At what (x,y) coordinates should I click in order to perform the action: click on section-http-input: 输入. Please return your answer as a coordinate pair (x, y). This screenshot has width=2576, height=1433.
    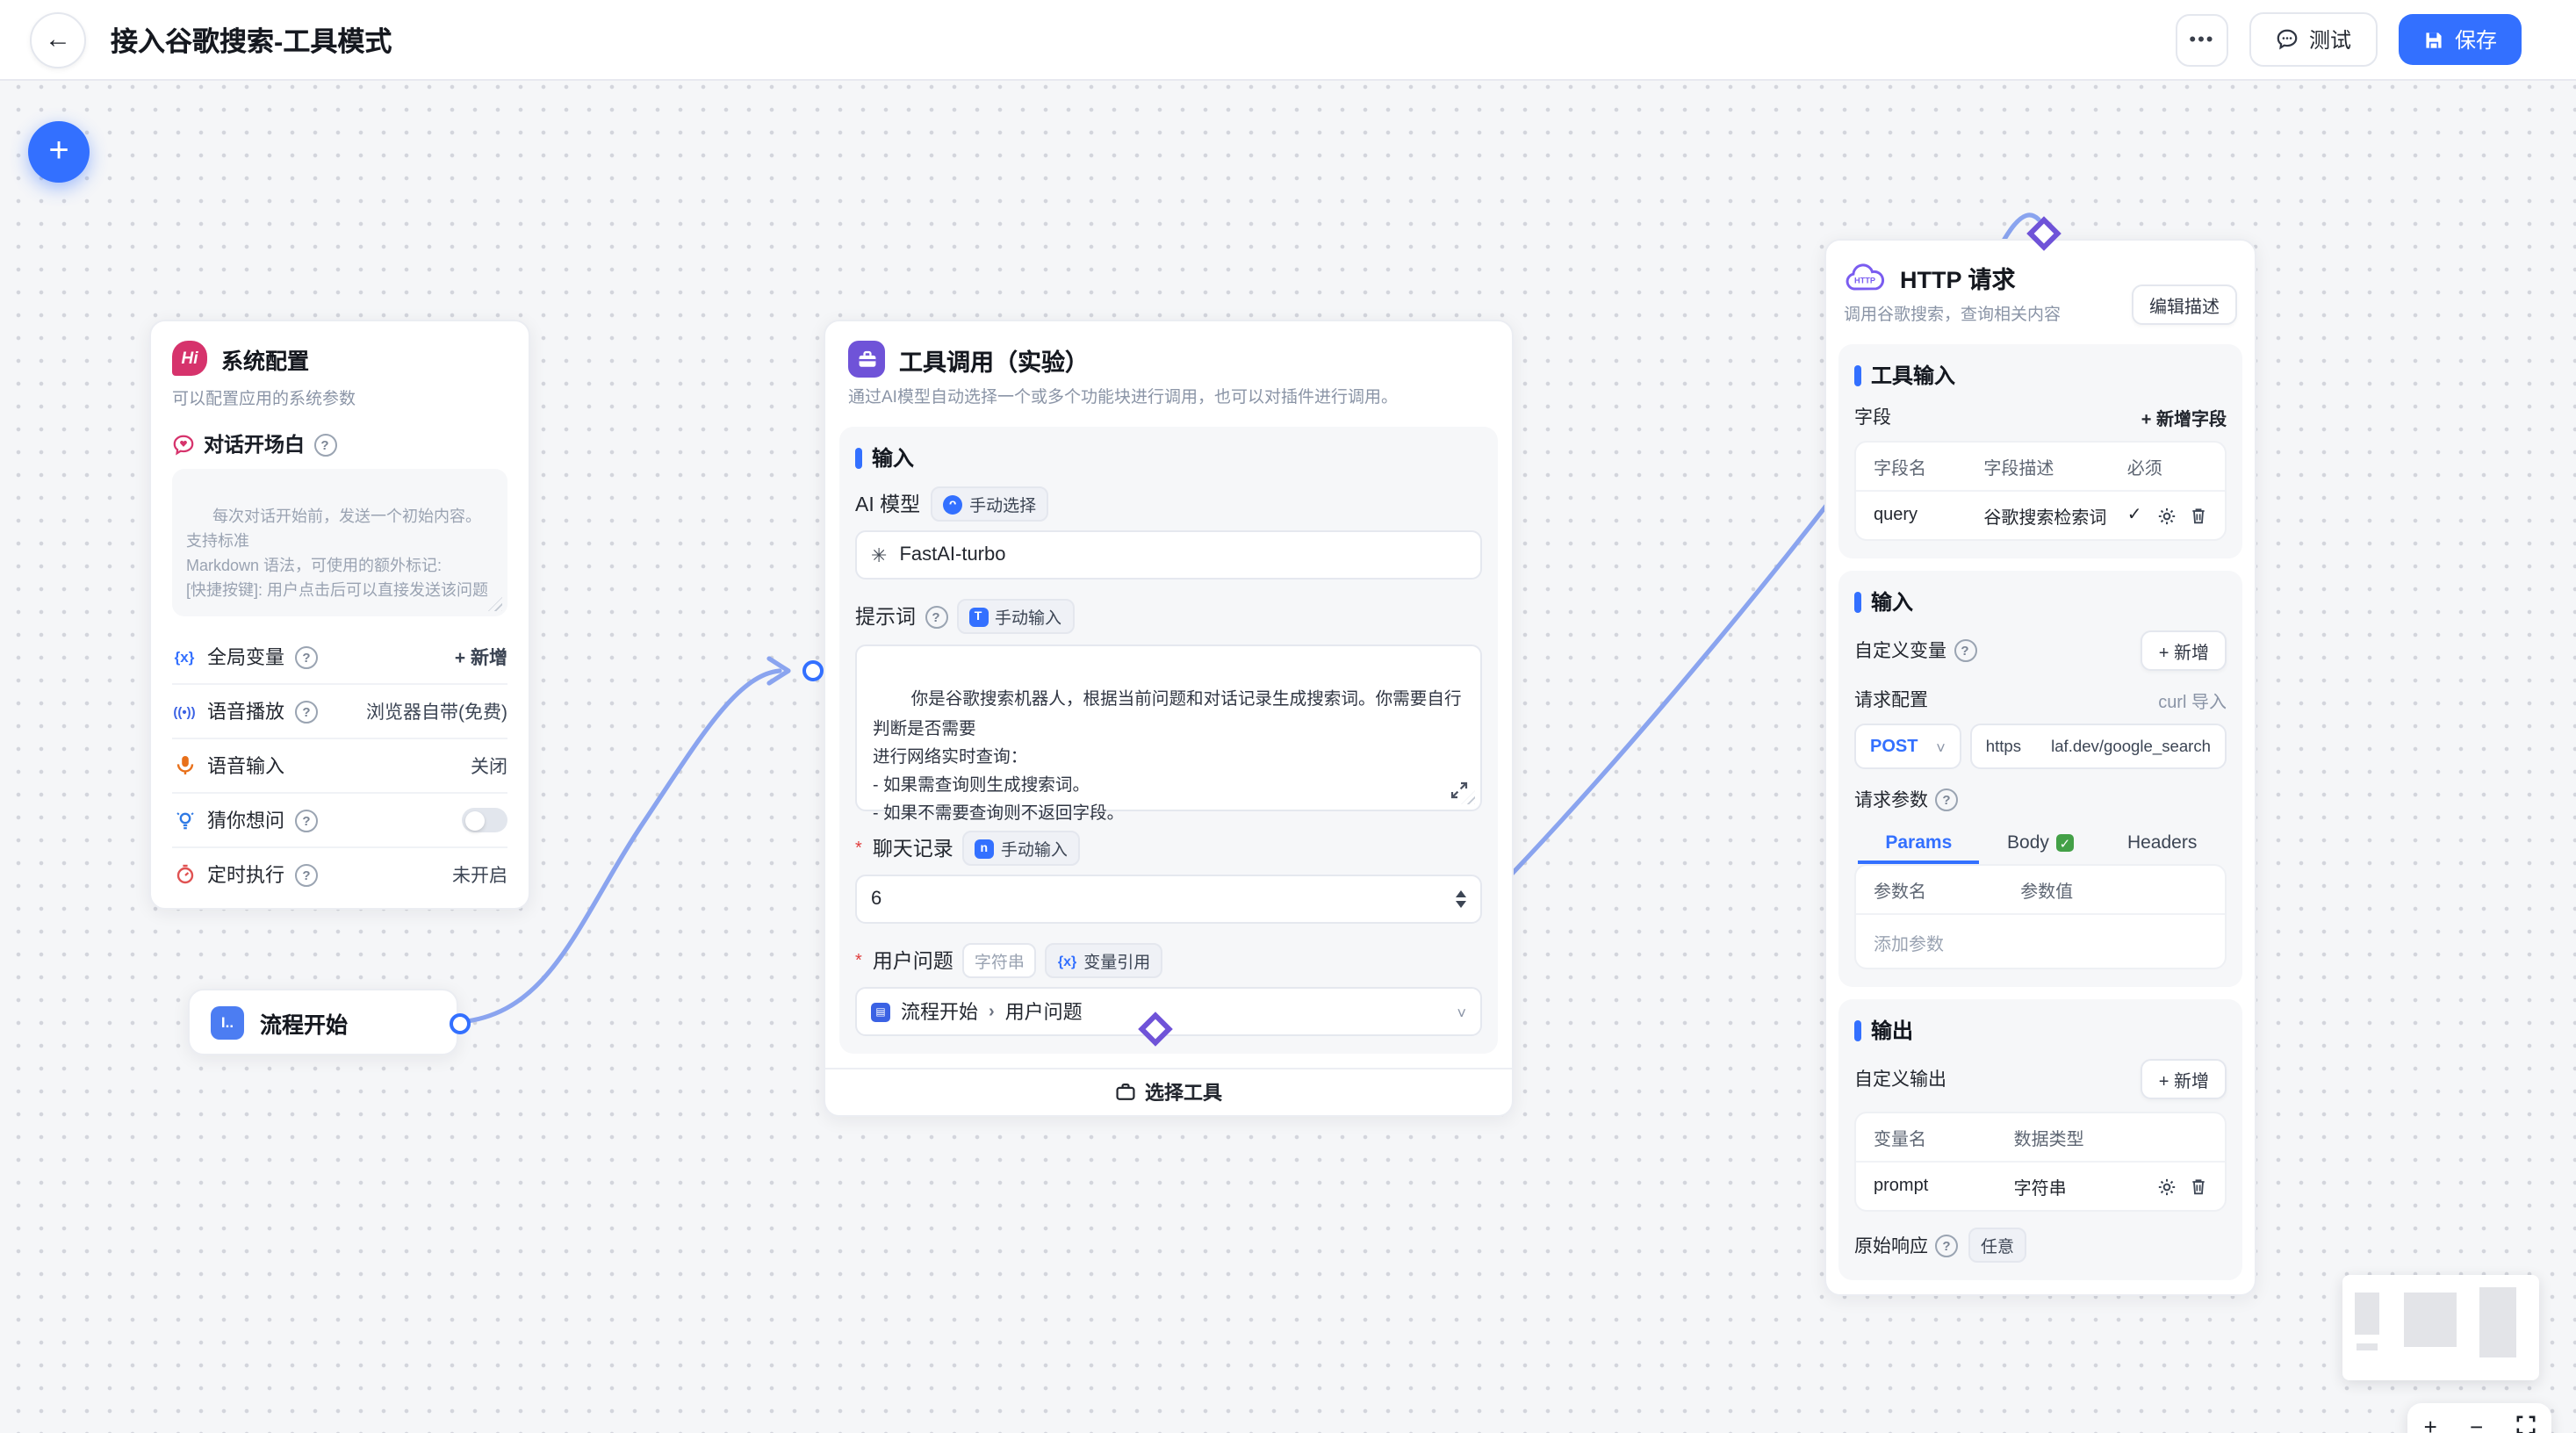
    Looking at the image, I should click on (2040, 602).